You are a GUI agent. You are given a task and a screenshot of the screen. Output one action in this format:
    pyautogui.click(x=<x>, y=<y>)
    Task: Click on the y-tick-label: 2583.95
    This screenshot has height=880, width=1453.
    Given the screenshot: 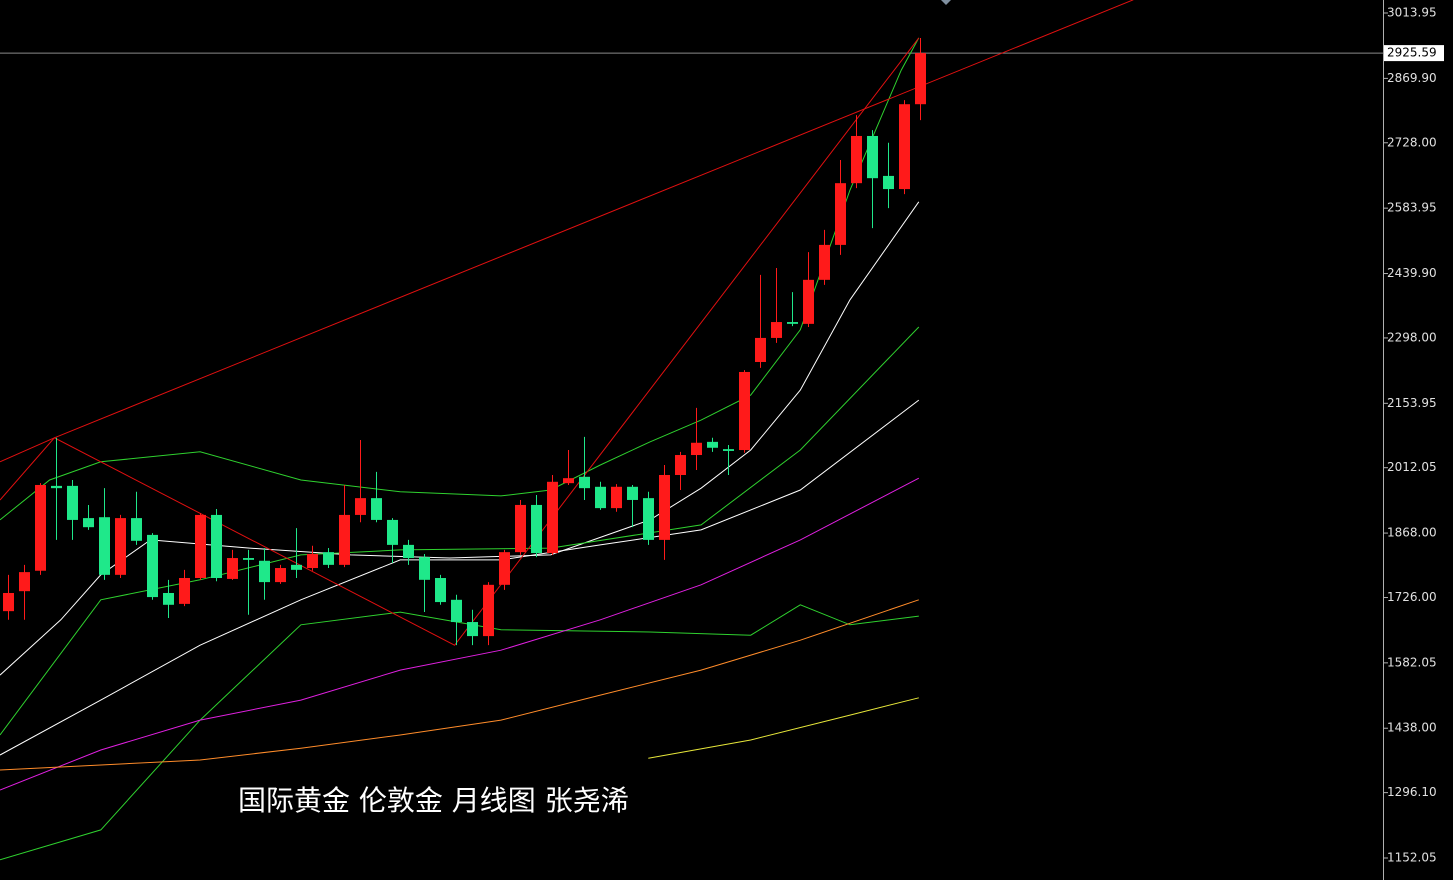 What is the action you would take?
    pyautogui.click(x=1412, y=208)
    